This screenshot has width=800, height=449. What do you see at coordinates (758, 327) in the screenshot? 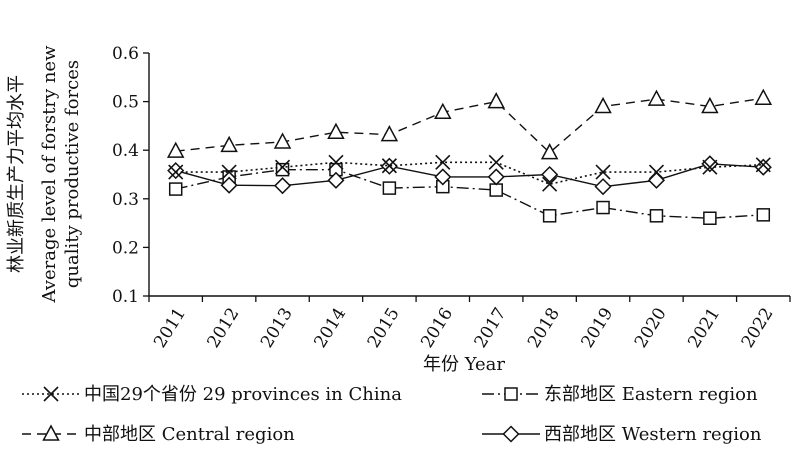
I see `x-tick-label: 2022` at bounding box center [758, 327].